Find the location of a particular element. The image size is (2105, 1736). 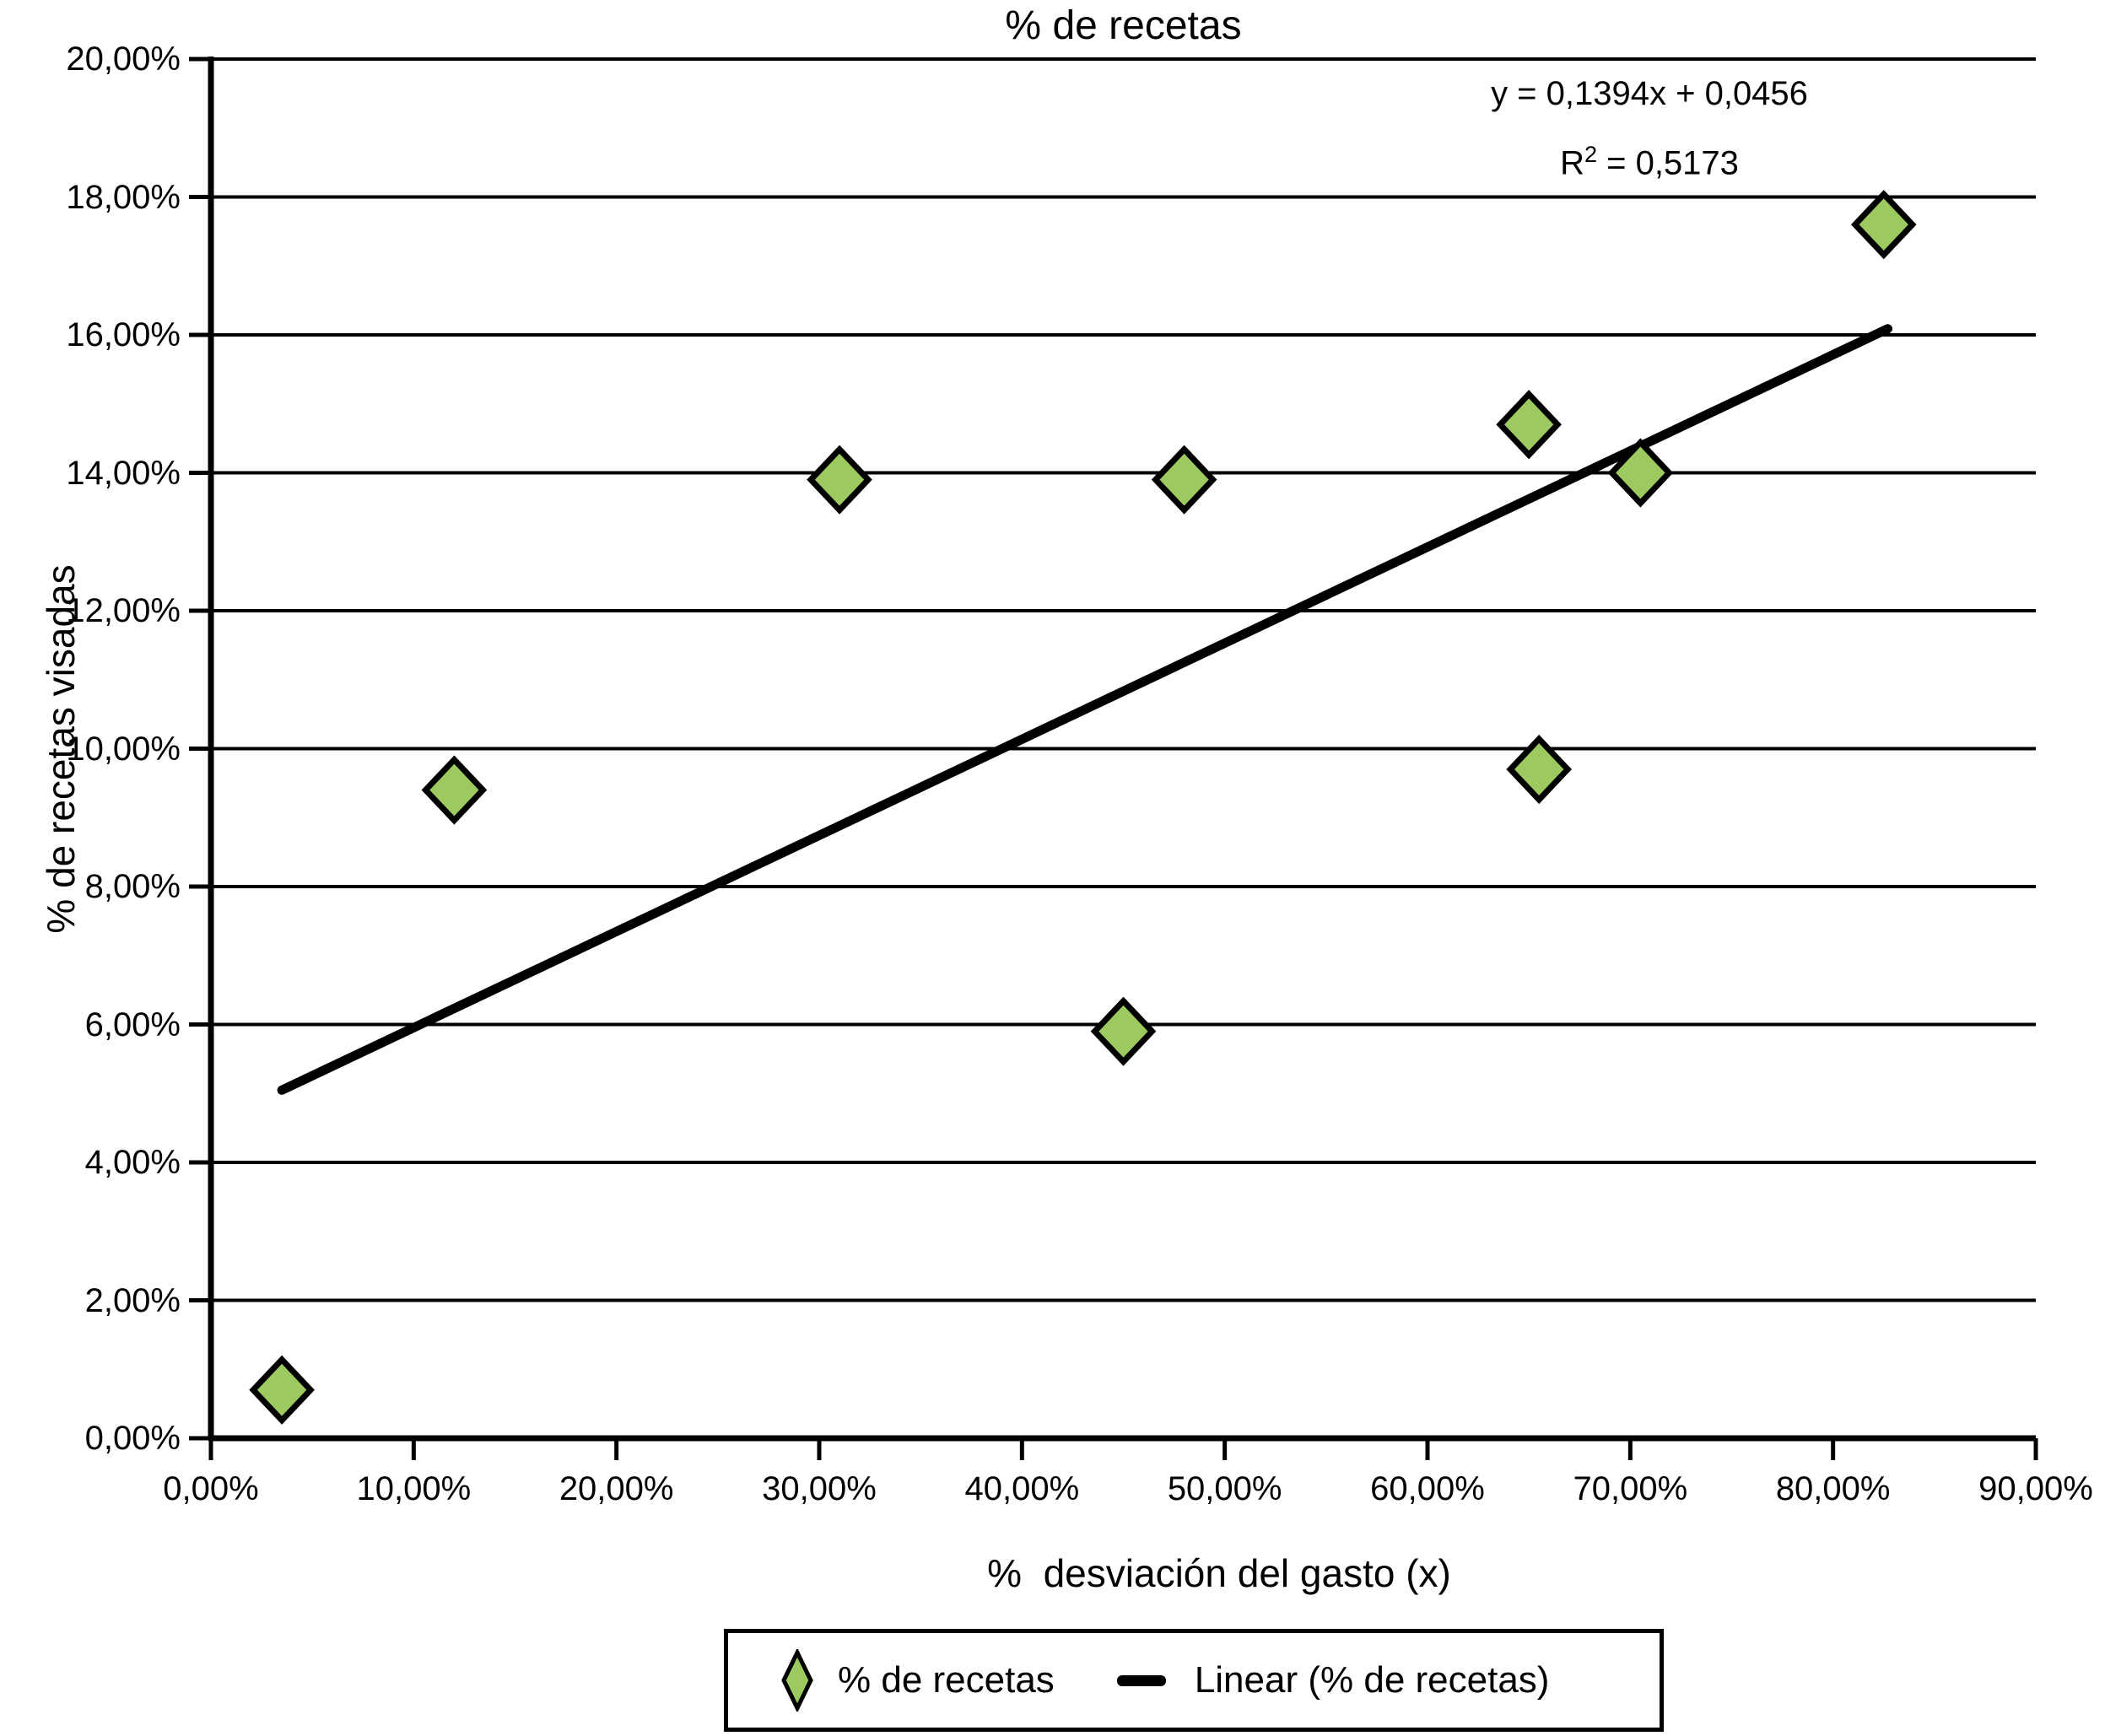

legend-diamond-marker-icon is located at coordinates (797, 1681).